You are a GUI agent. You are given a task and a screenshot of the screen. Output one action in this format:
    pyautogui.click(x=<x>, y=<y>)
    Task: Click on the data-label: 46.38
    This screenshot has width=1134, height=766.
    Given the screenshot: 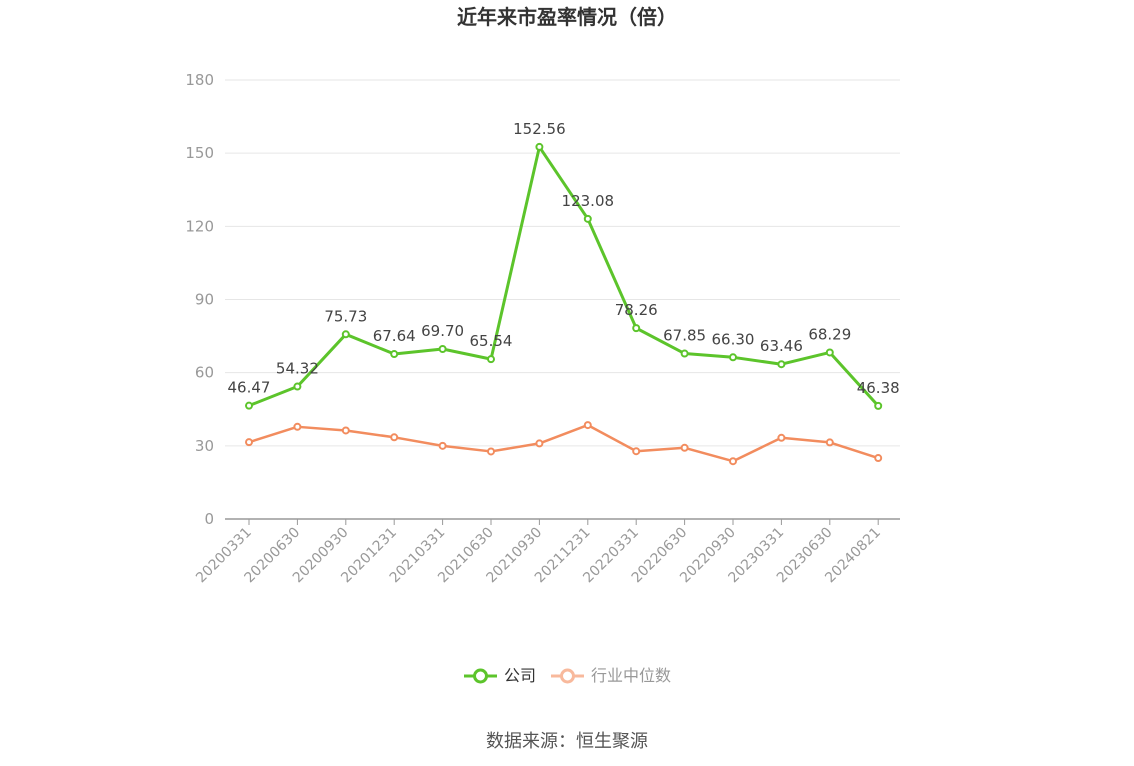 What is the action you would take?
    pyautogui.click(x=878, y=388)
    